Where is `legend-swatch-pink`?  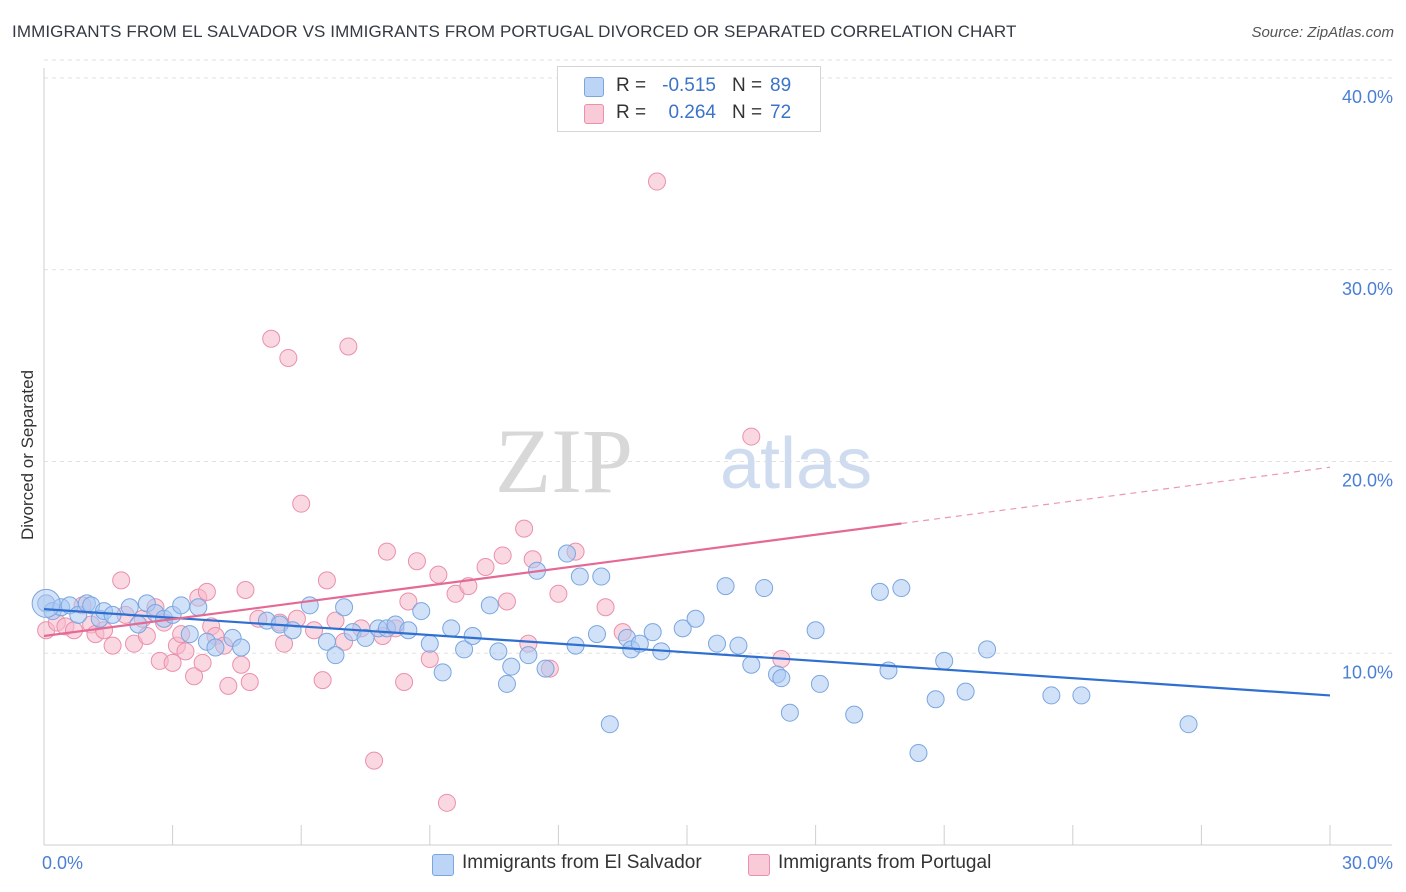
legend-swatch-pink is located at coordinates (594, 114).